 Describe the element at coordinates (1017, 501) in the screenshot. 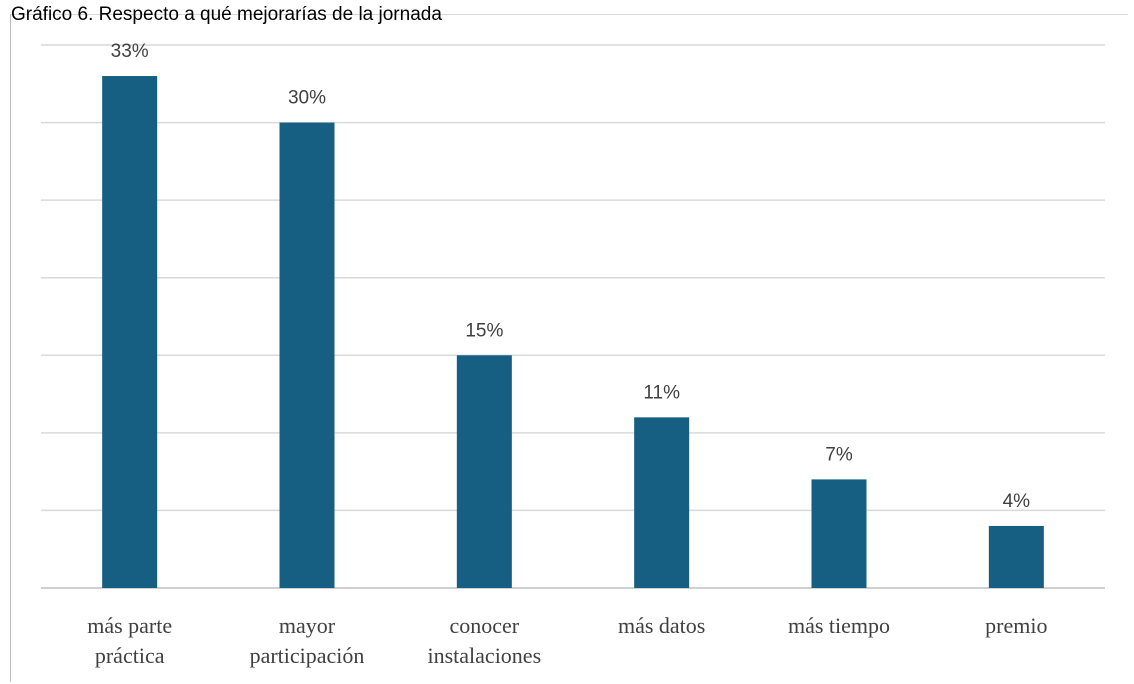

I see `data-label: 4%` at that location.